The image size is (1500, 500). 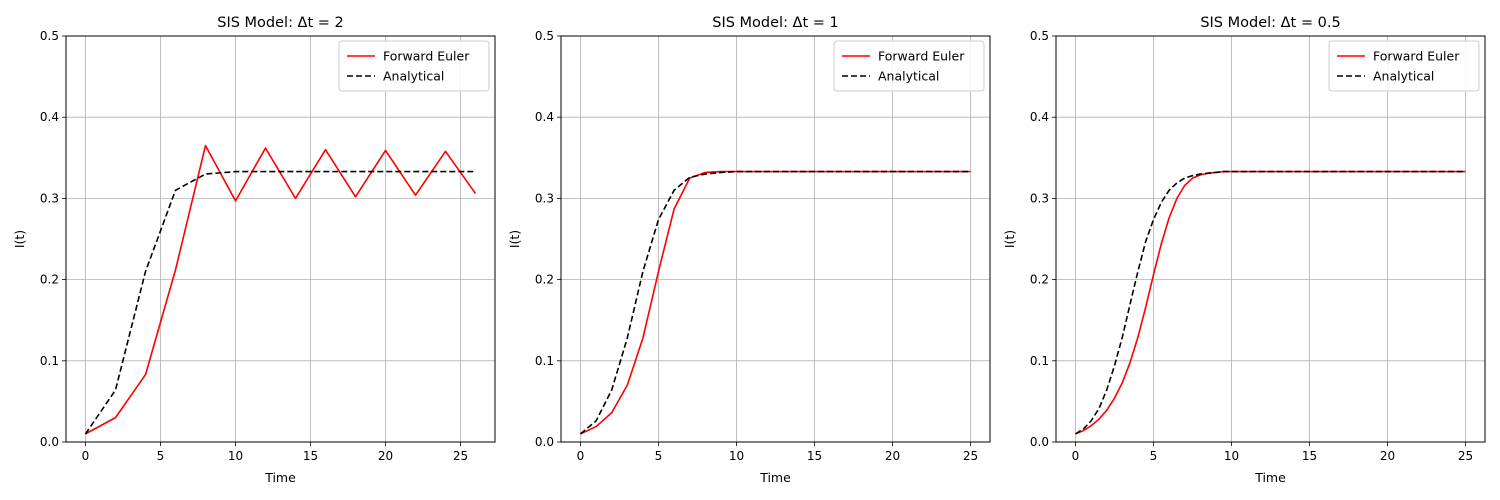 What do you see at coordinates (1270, 23) in the screenshot?
I see `chart-title: SIS Model: Δt = 0.5` at bounding box center [1270, 23].